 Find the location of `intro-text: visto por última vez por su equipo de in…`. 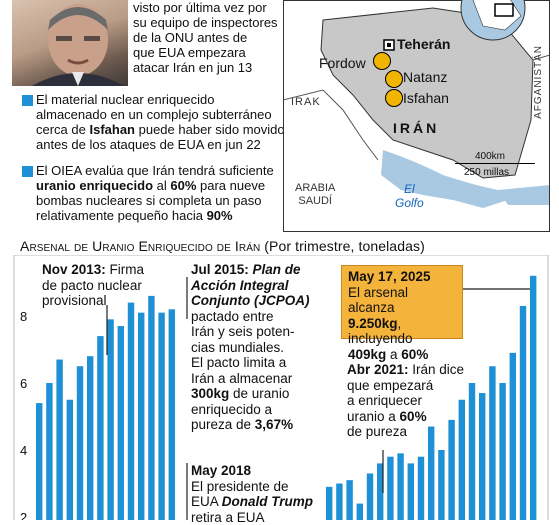

intro-text: visto por última vez por su equipo de in… is located at coordinates (205, 37).